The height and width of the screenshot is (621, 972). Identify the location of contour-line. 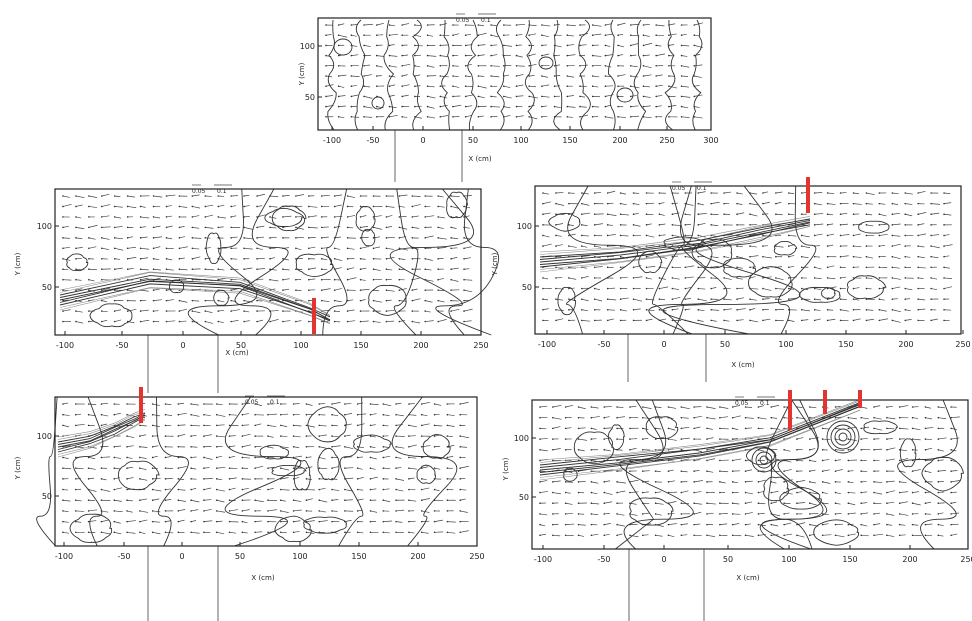
(700, 437).